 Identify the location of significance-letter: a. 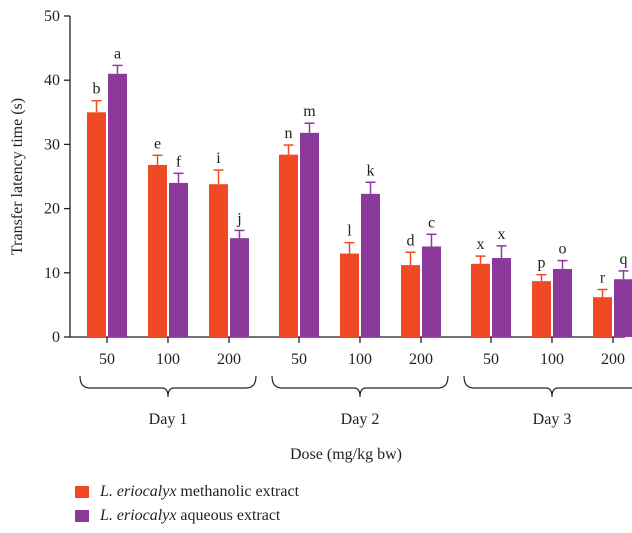
(117, 53).